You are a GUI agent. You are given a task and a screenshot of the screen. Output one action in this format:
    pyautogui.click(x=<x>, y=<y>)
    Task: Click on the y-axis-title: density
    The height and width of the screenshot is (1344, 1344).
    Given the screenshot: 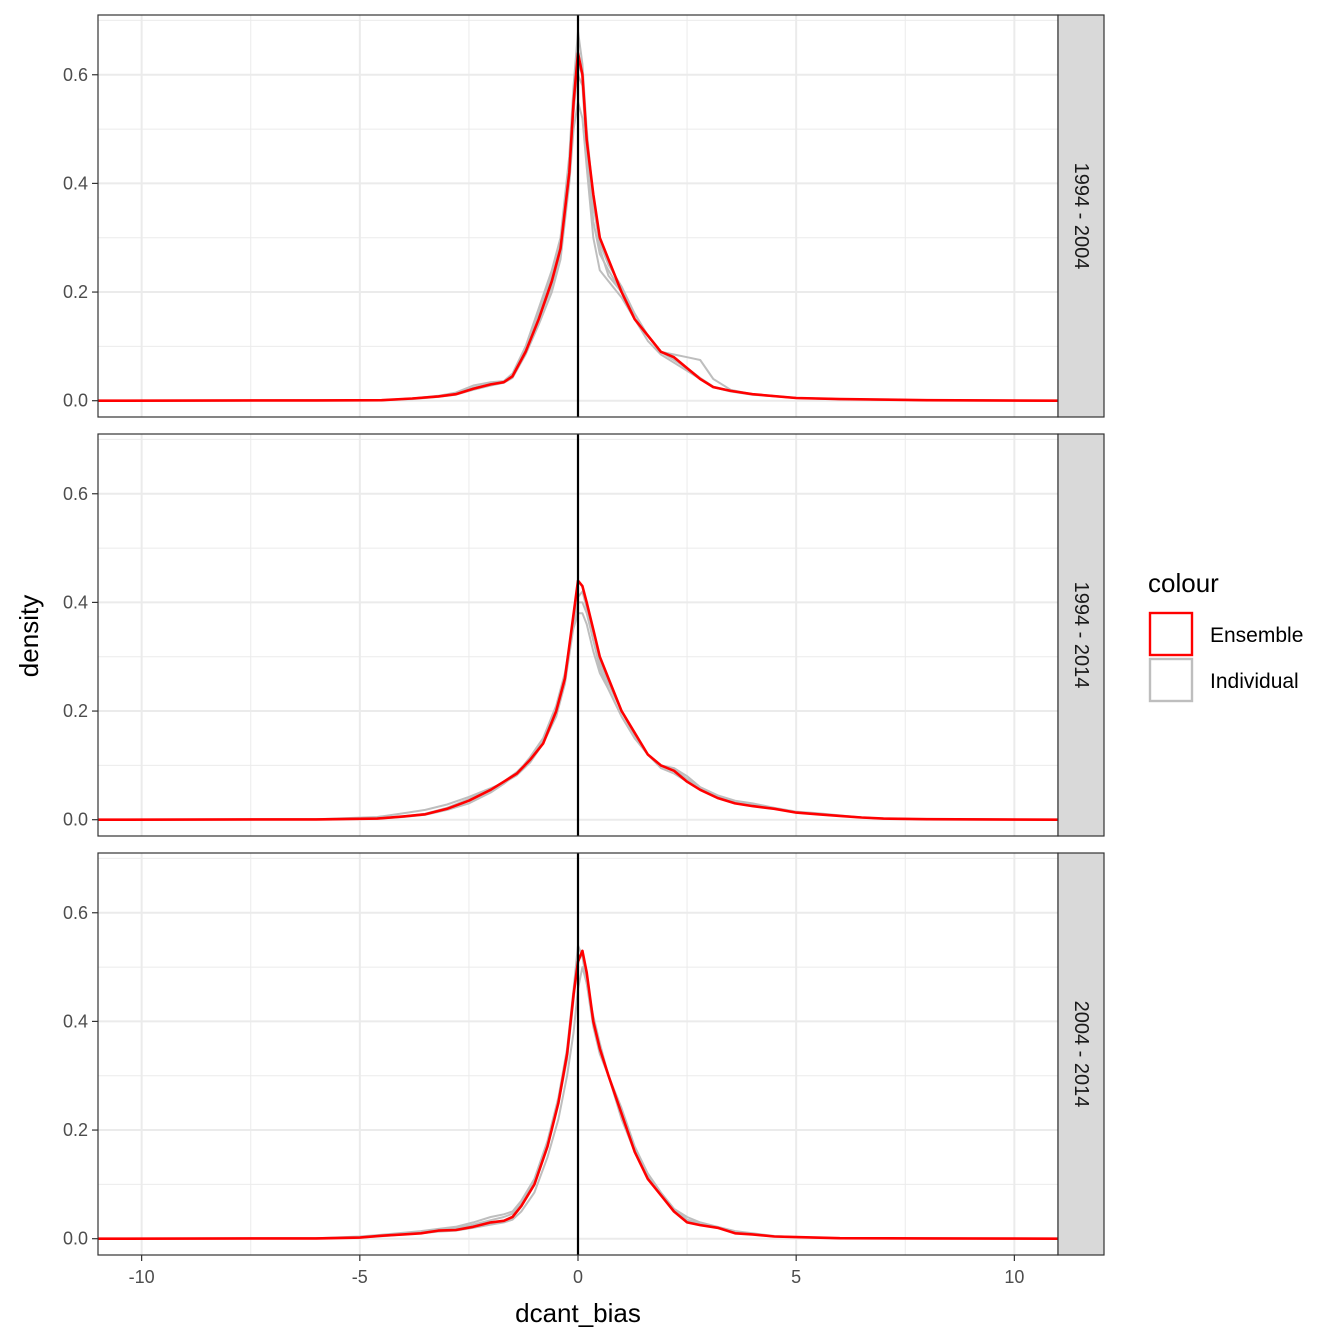 What is the action you would take?
    pyautogui.click(x=29, y=636)
    